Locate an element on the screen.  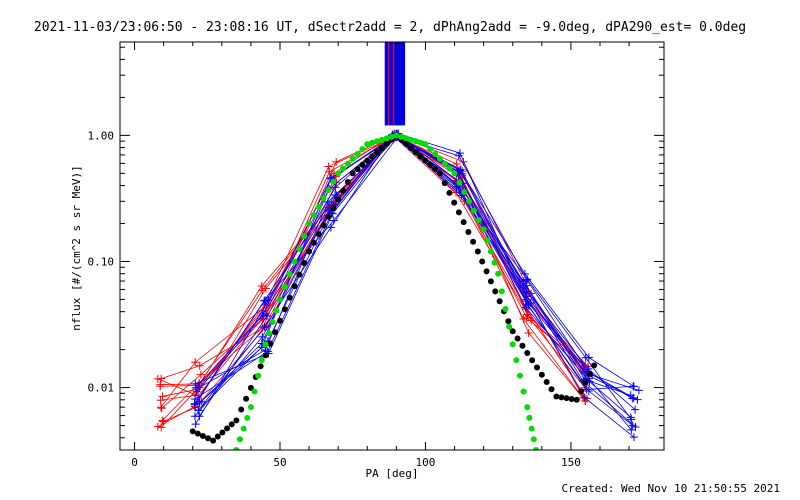
x-axis-label: PA [deg] is located at coordinates (392, 473).